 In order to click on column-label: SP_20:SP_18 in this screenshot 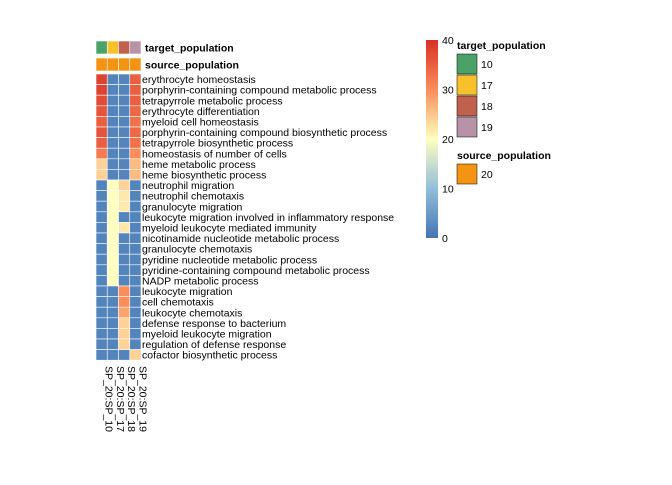, I will do `click(131, 399)`.